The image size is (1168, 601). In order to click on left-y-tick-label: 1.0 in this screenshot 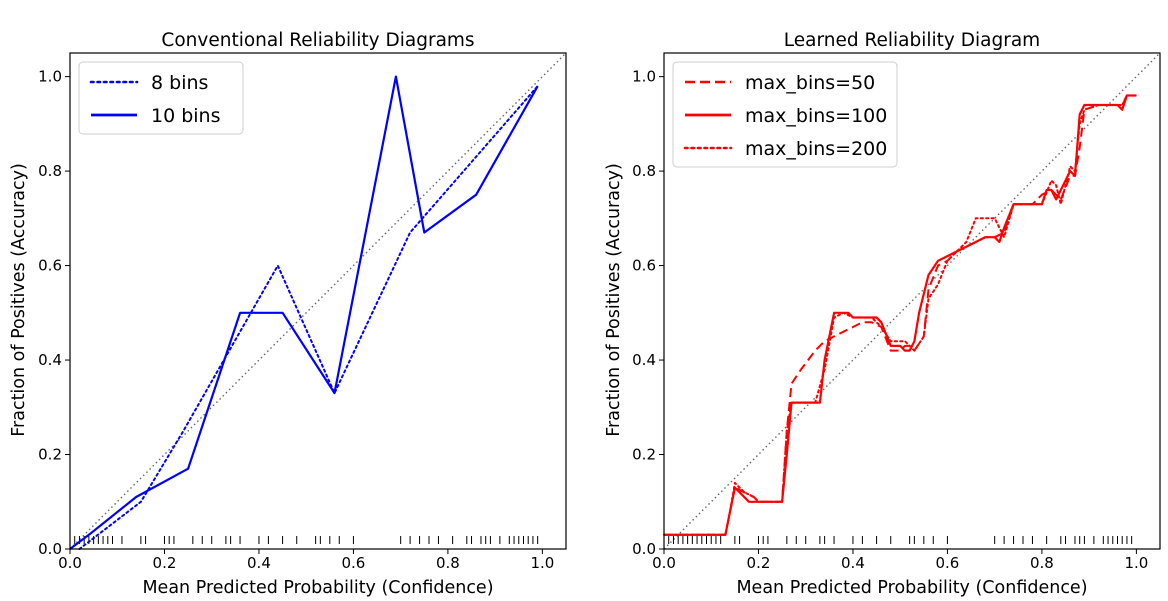, I will do `click(50, 77)`.